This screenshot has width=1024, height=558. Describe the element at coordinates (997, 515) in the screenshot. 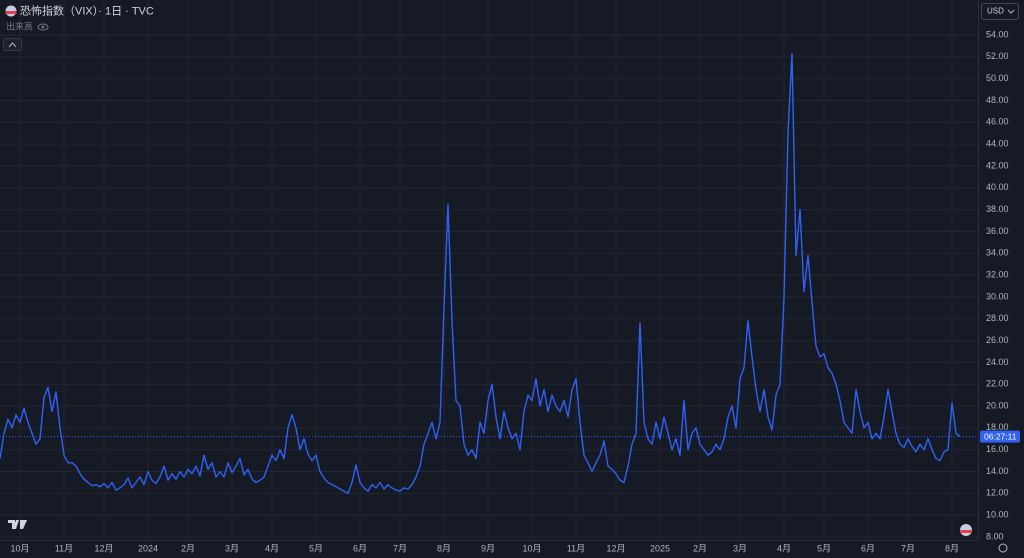

I see `y-tick-label: 10.00` at that location.